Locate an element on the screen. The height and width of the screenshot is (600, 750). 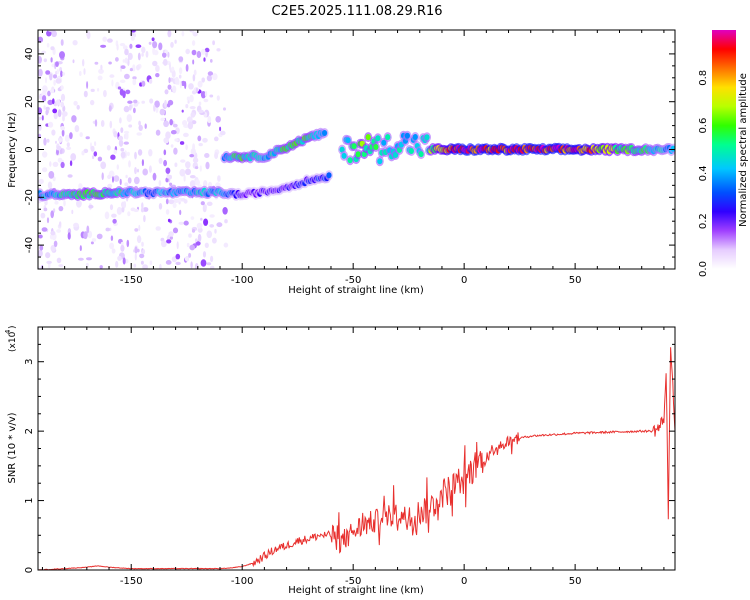
snr-multiplier: (x10 4 ) is located at coordinates (11, 338).